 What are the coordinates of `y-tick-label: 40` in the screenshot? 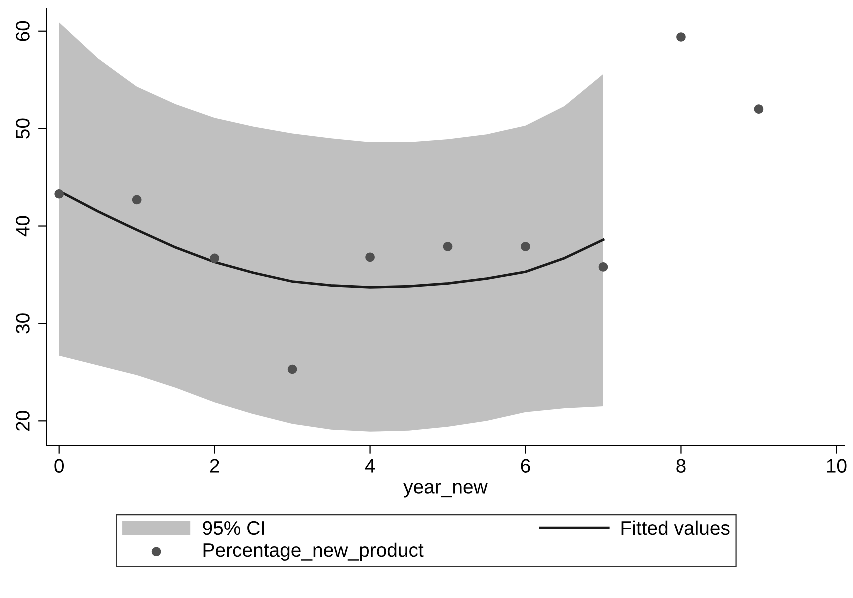 It's located at (23, 226).